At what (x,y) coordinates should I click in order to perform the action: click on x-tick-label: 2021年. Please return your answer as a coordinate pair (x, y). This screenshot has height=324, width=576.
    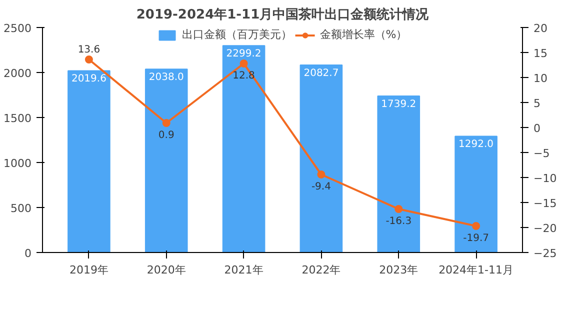
    Looking at the image, I should click on (244, 270).